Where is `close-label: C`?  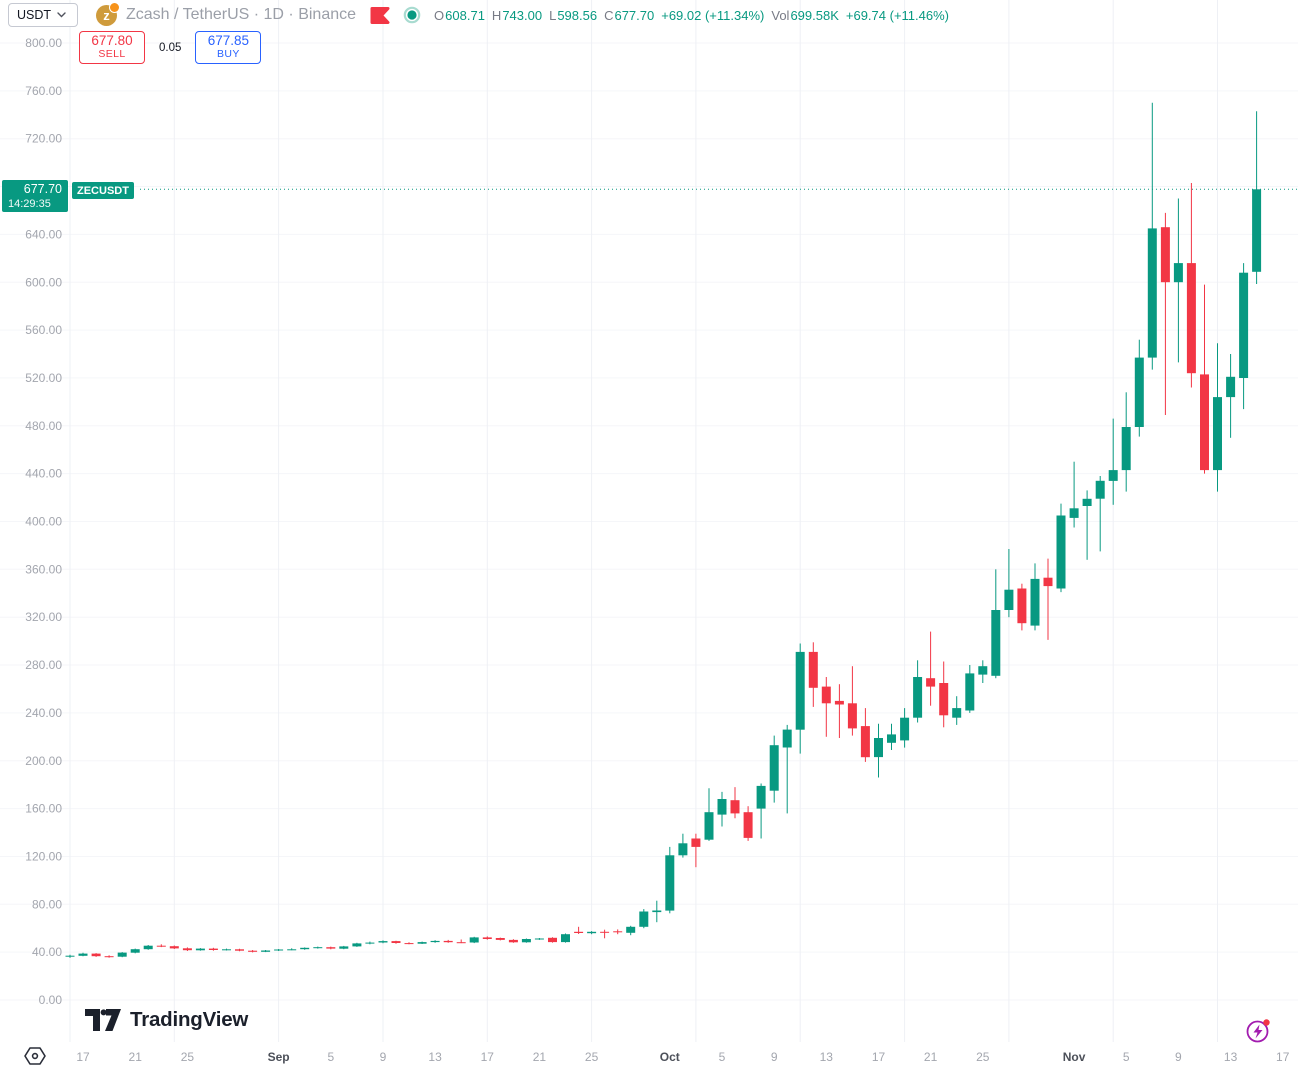
close-label: C is located at coordinates (609, 15).